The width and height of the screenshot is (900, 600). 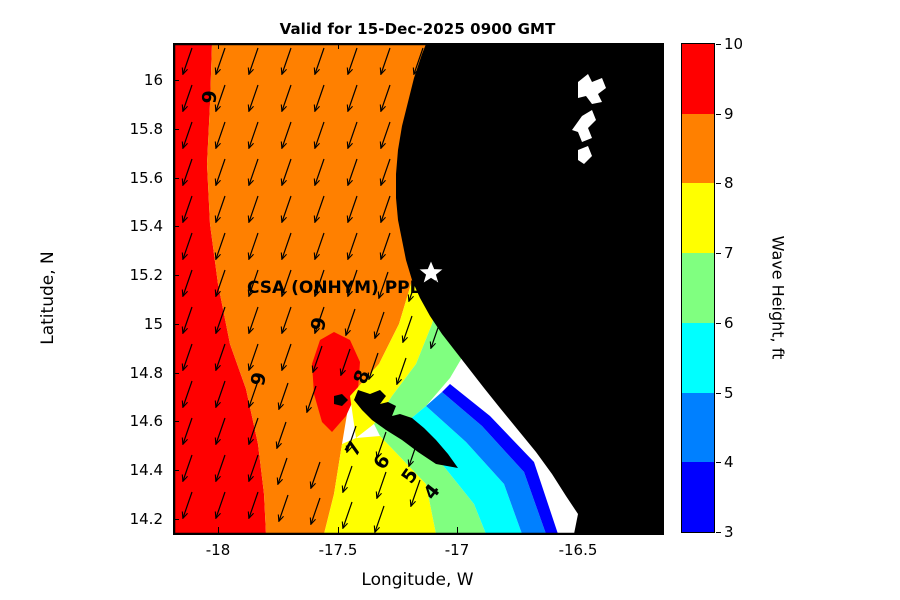 I want to click on x-tick-label: -16.5, so click(x=578, y=550).